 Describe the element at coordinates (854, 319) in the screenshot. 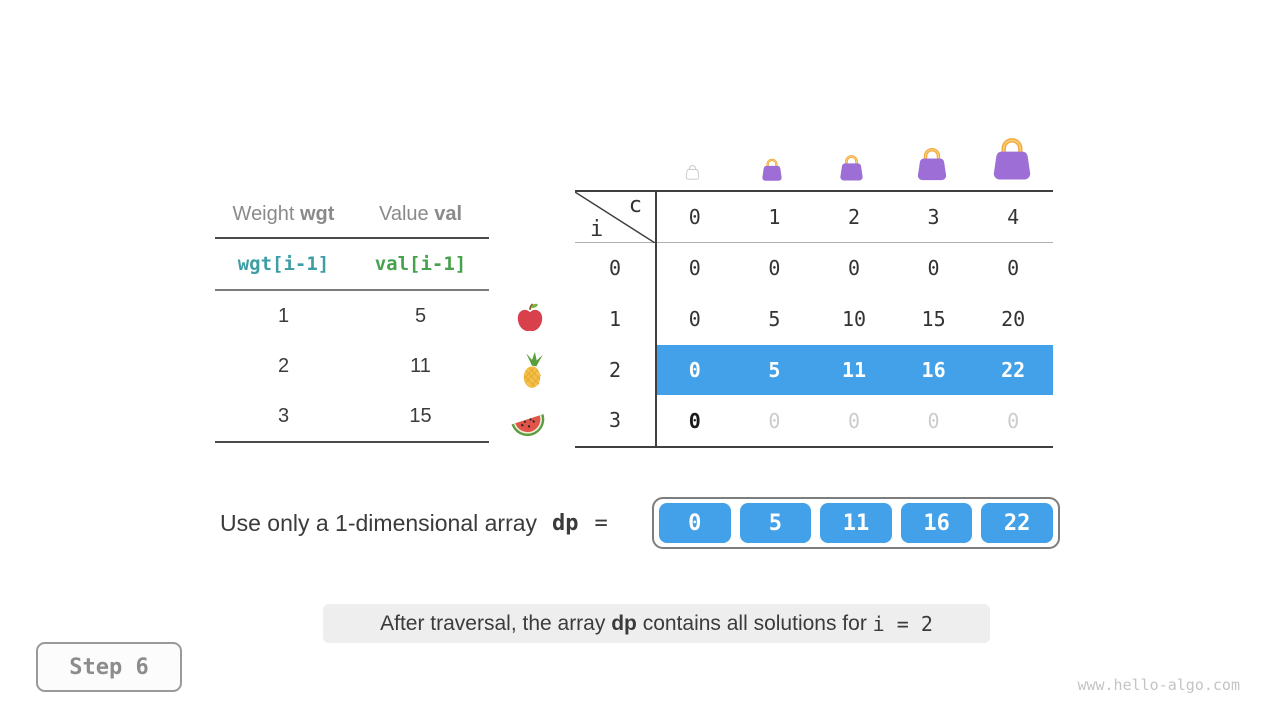

I see `dp-cell: 10` at that location.